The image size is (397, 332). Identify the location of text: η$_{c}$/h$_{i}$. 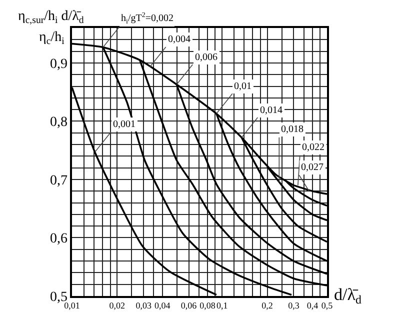
(52, 38).